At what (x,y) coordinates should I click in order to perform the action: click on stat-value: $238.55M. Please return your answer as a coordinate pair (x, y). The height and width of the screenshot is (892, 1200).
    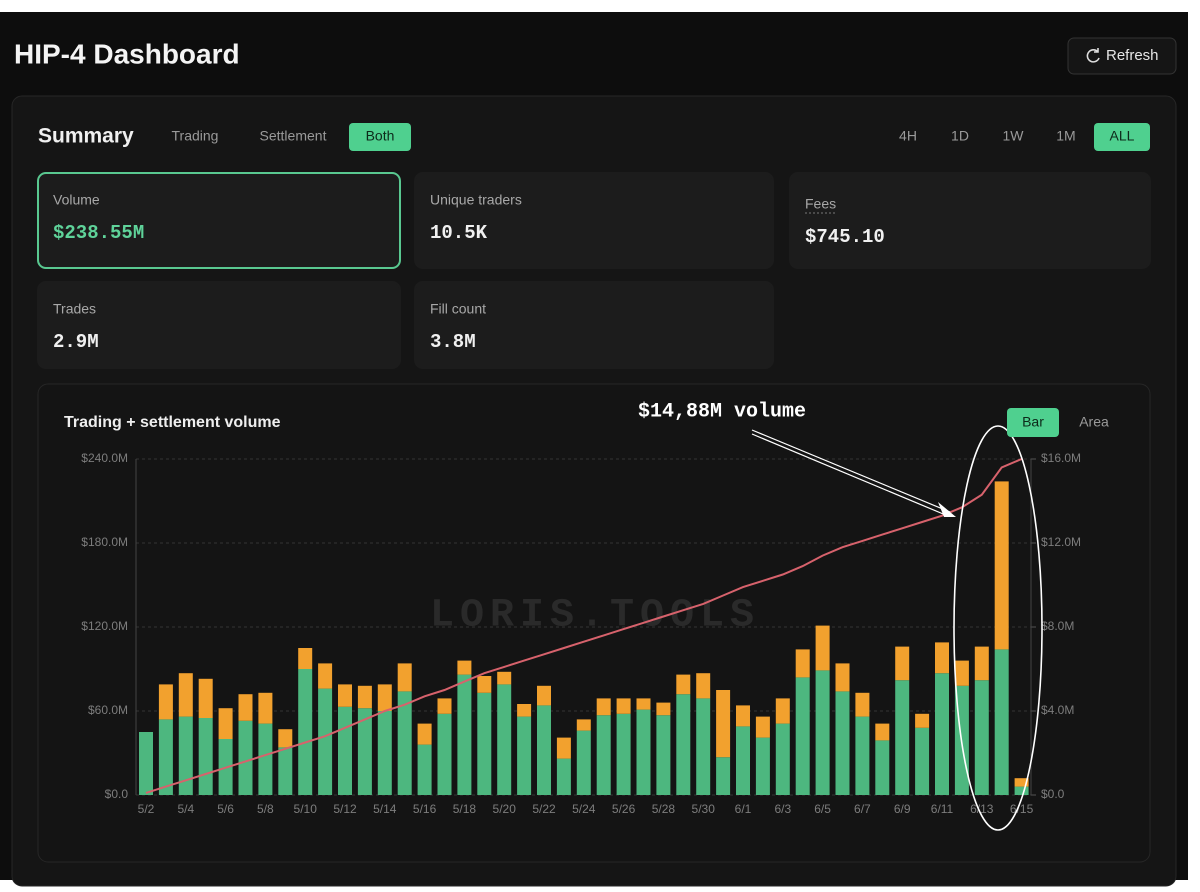
    Looking at the image, I should click on (98, 233).